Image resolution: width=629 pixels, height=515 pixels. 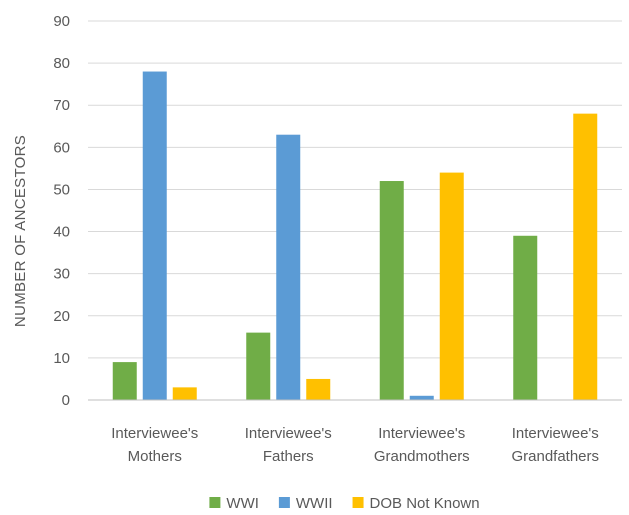 I want to click on y-tick-label: 10, so click(x=61, y=358).